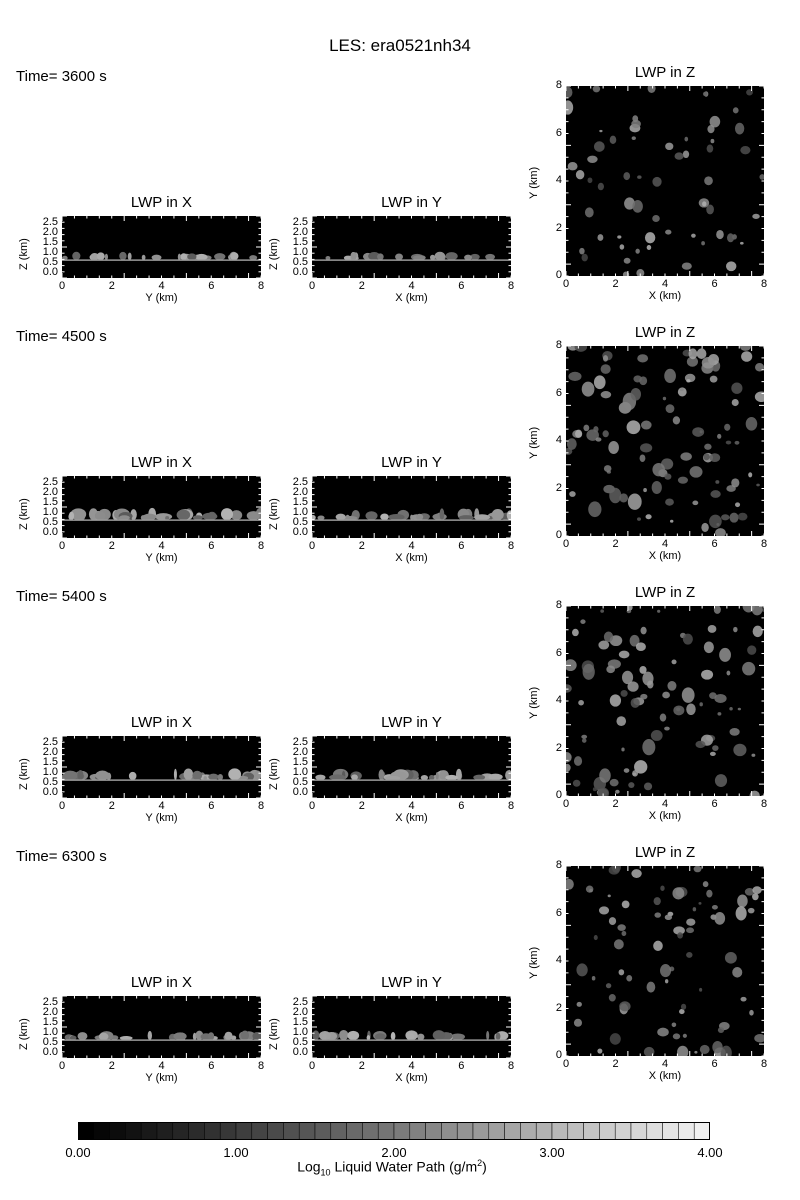 This screenshot has width=800, height=1200. I want to click on panel-title: LWP in Z, so click(665, 72).